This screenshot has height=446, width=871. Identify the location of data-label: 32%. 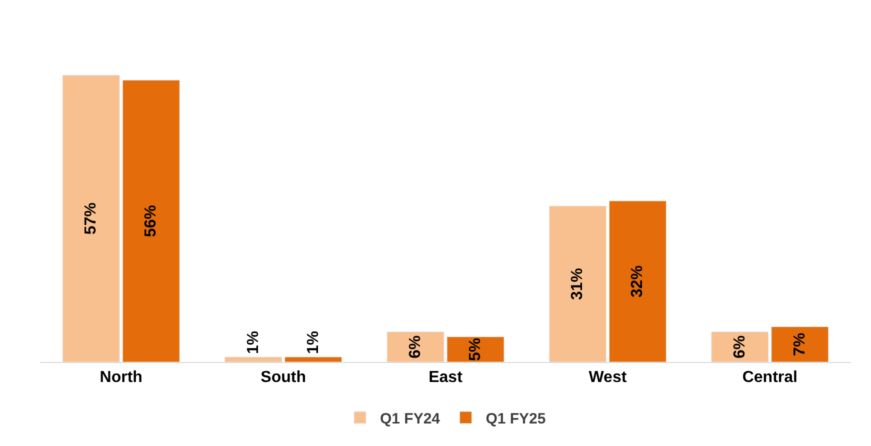
(637, 281).